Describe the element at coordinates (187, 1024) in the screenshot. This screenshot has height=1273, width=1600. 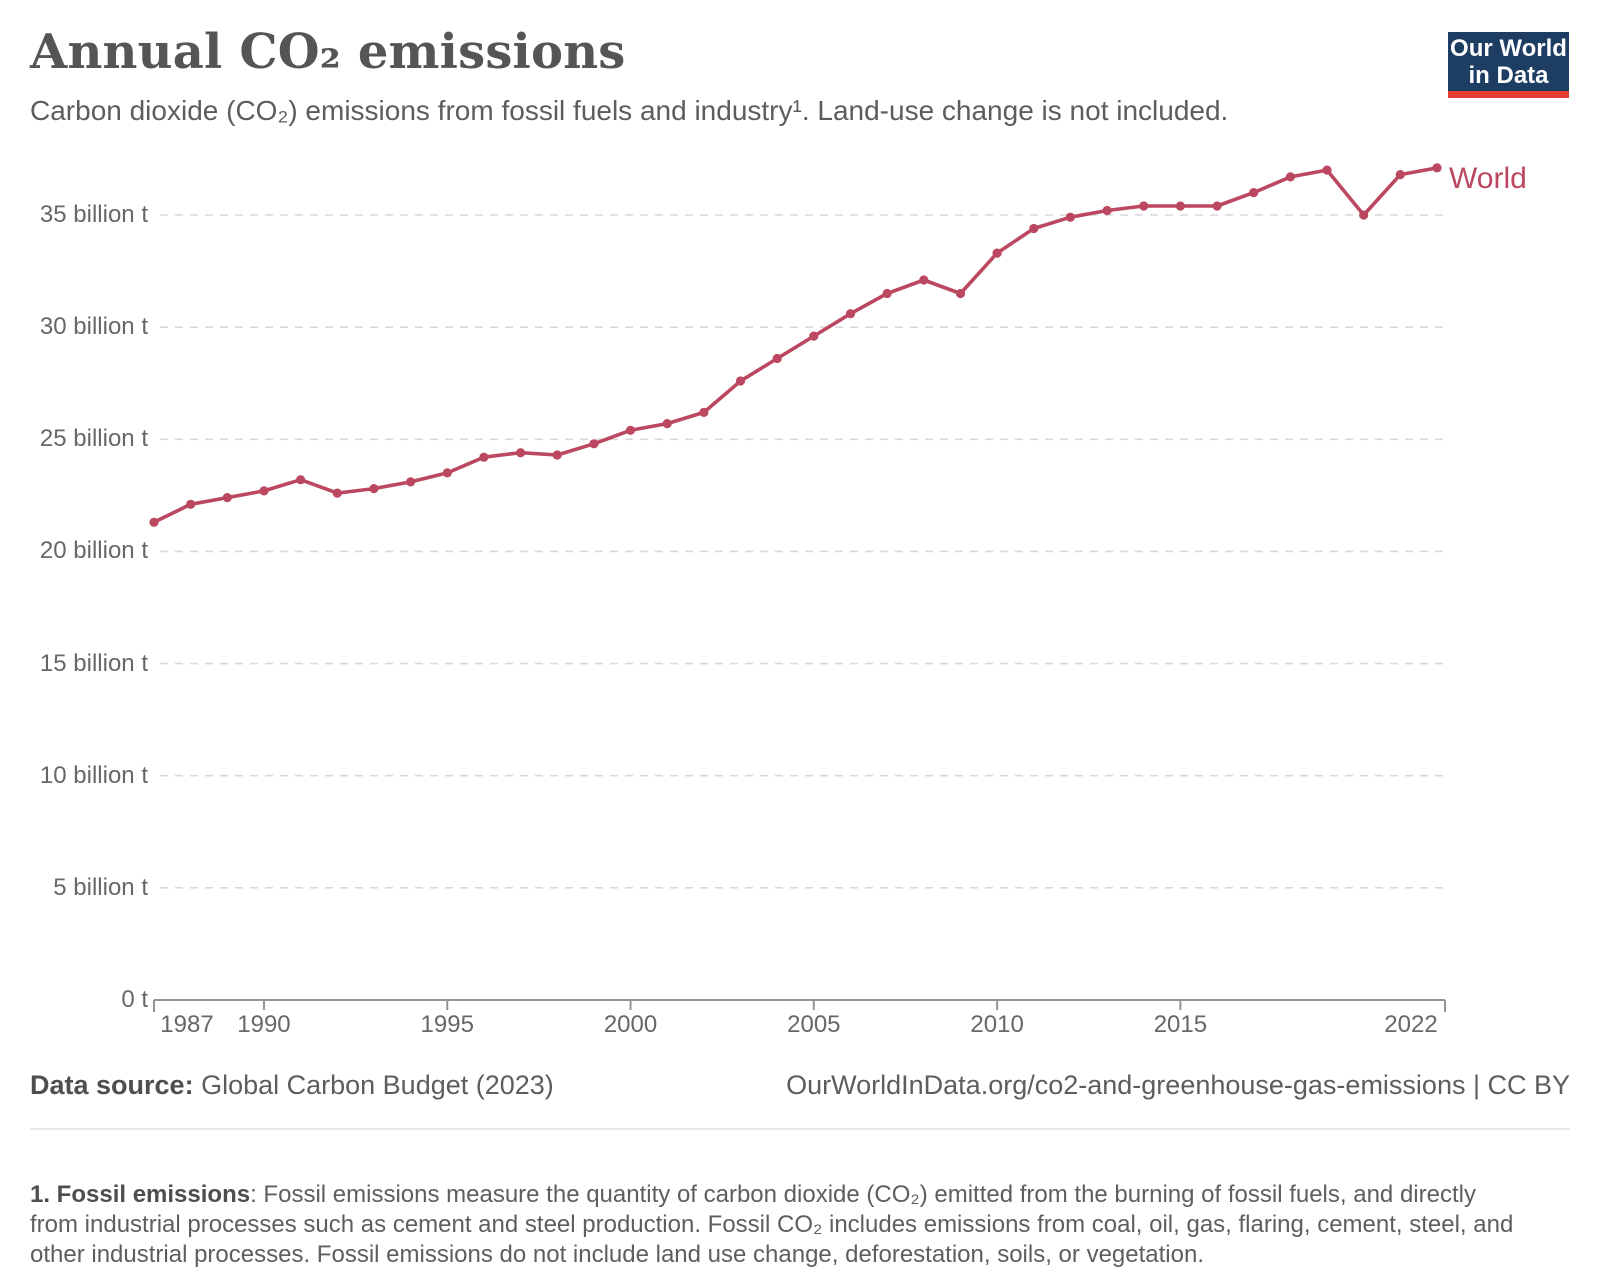
I see `x-axis-label: 1987` at that location.